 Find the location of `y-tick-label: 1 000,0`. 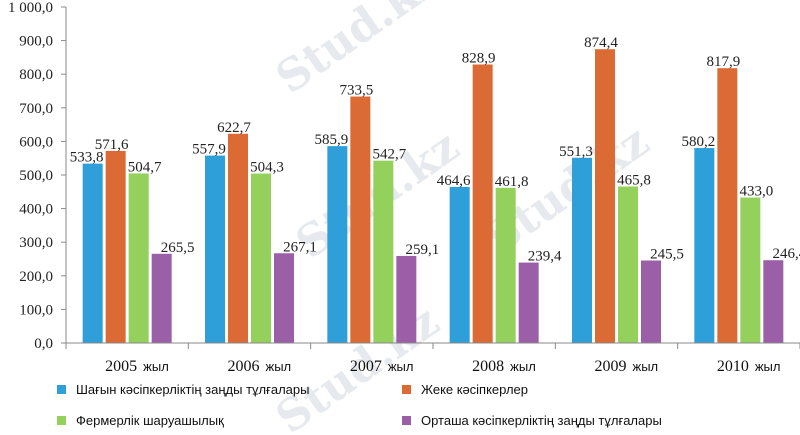

y-tick-label: 1 000,0 is located at coordinates (30, 8).